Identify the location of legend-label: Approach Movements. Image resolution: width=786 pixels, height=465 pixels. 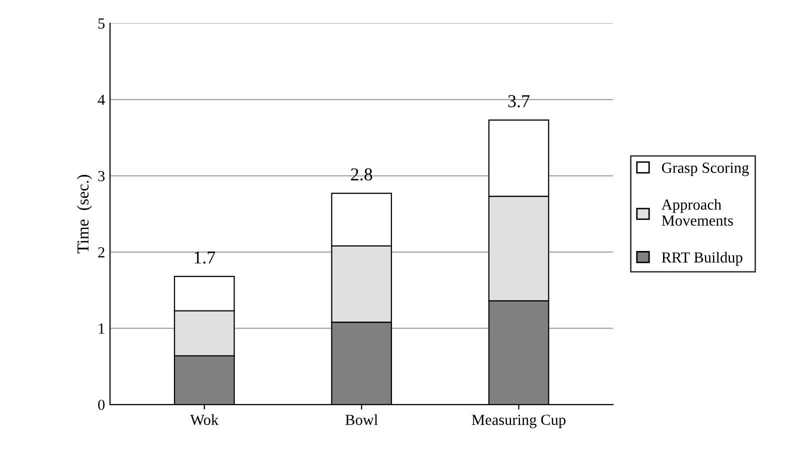
(697, 212).